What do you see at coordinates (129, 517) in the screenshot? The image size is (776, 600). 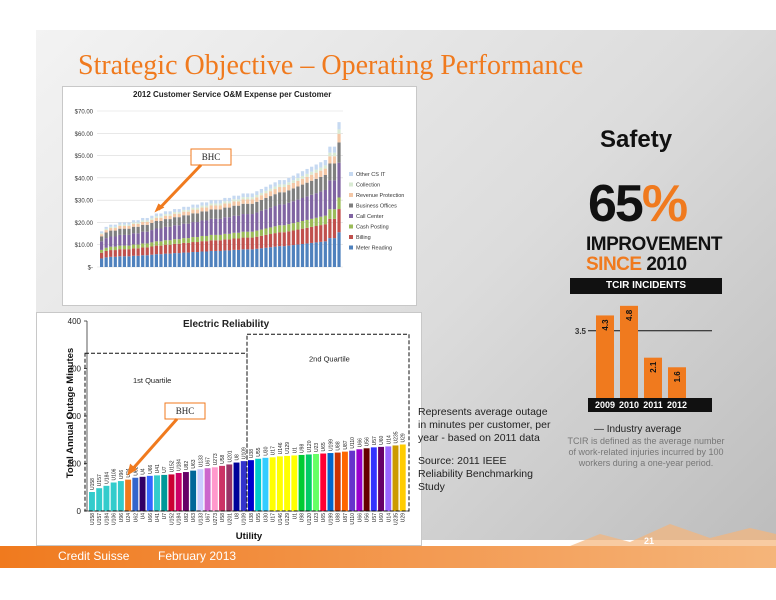 I see `x-tick-label: U24` at bounding box center [129, 517].